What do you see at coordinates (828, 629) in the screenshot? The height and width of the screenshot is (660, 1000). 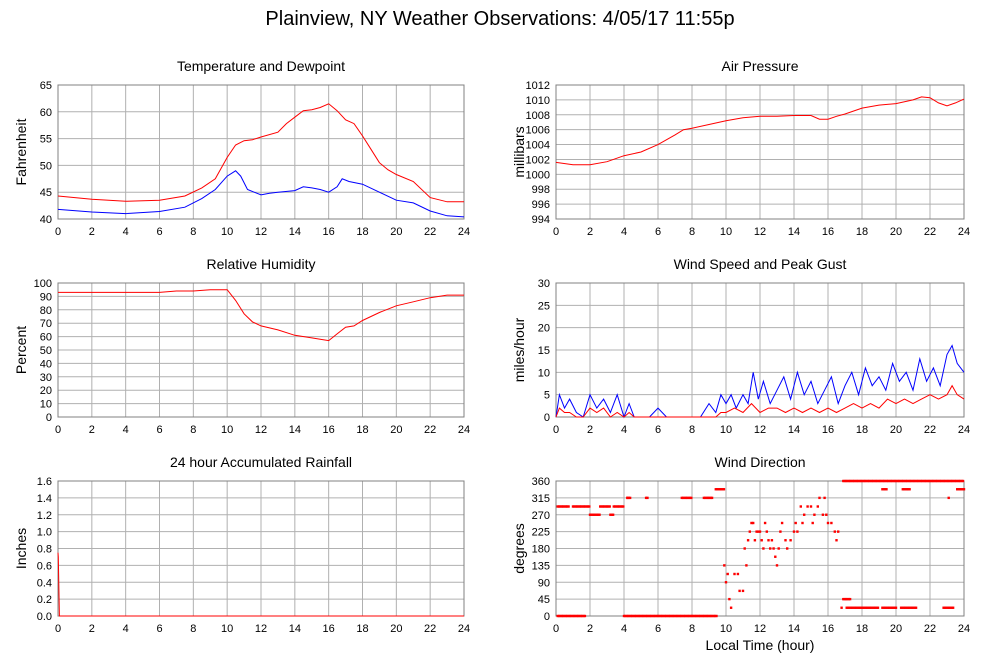 I see `x-tick-label: 16` at bounding box center [828, 629].